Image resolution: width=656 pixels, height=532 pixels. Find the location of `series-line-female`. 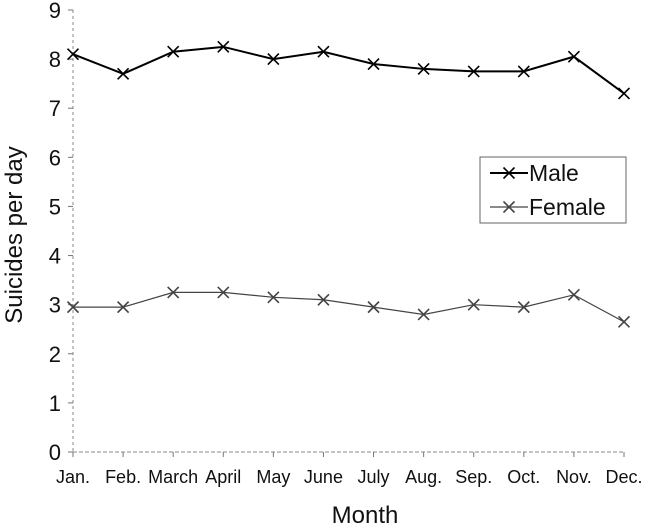

series-line-female is located at coordinates (349, 307).